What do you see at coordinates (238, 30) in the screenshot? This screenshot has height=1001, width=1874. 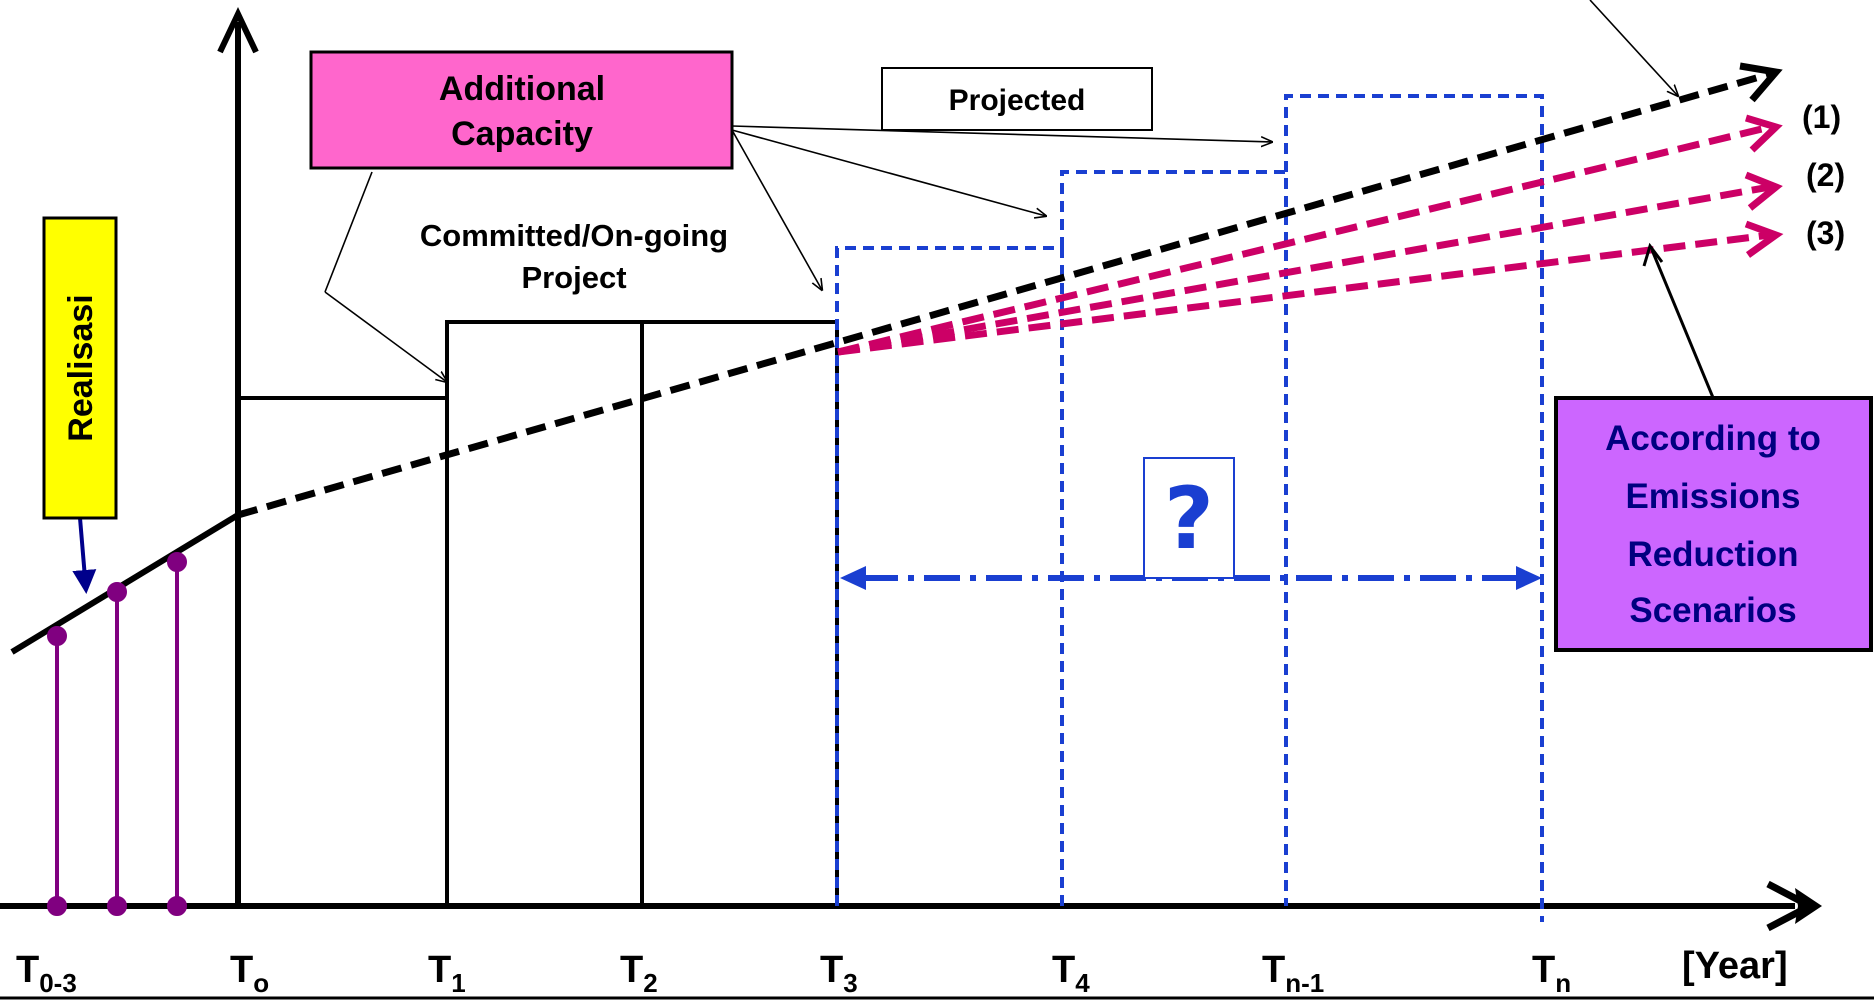 I see `y-axis-arrow-chevron` at bounding box center [238, 30].